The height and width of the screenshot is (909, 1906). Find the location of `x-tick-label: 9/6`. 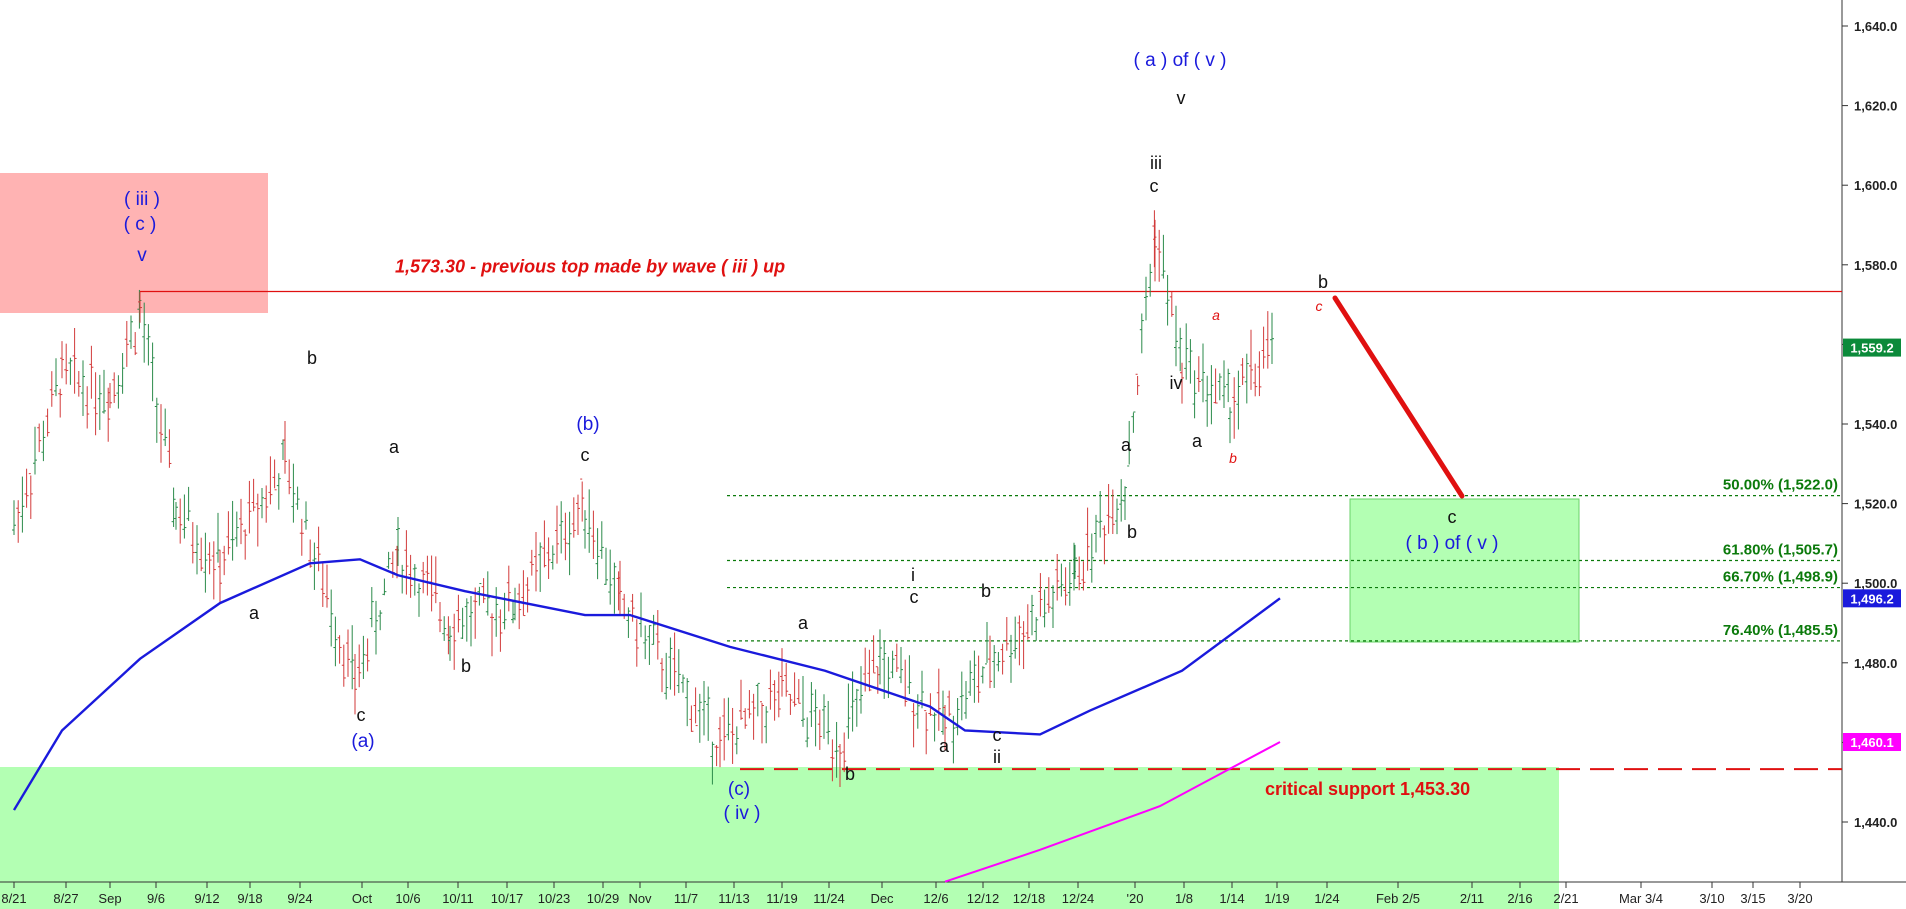

x-tick-label: 9/6 is located at coordinates (156, 898).